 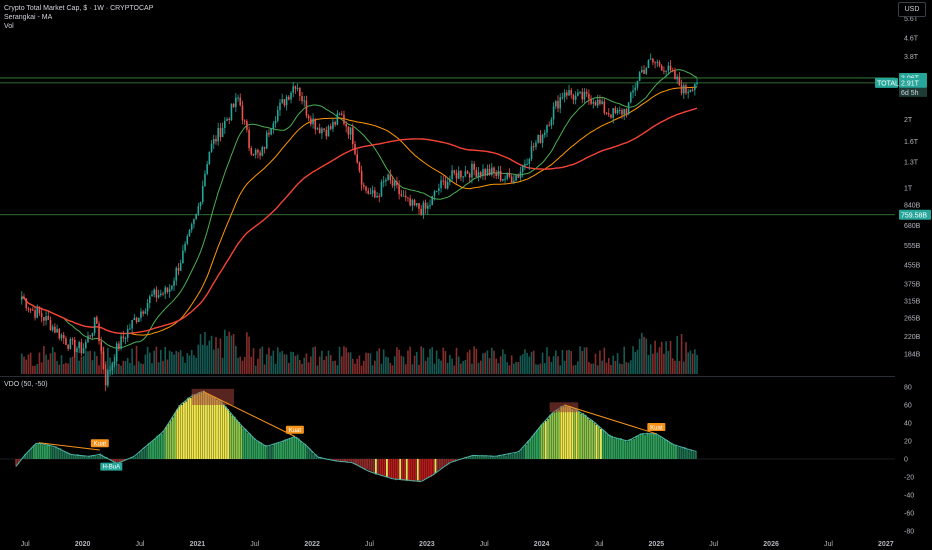 What do you see at coordinates (713, 544) in the screenshot?
I see `time-axis-label: Jul` at bounding box center [713, 544].